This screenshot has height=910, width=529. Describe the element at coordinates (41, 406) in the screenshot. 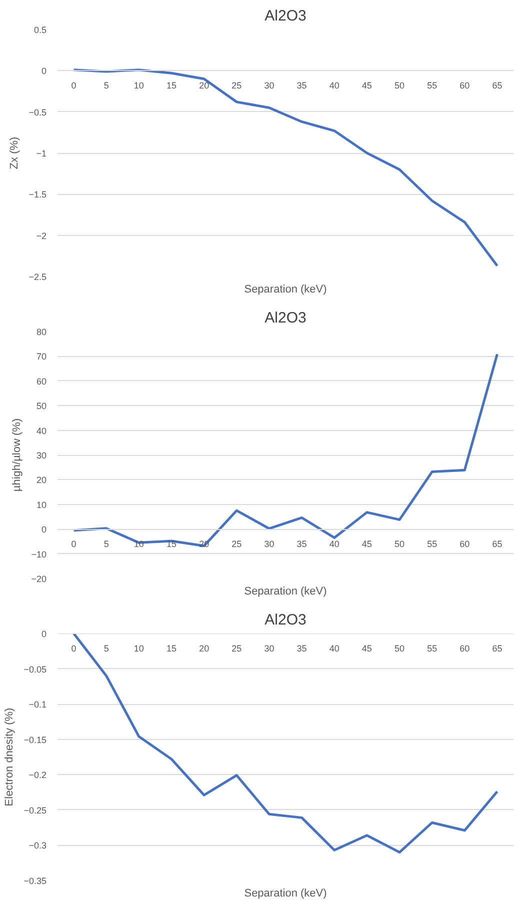

I see `y-tick-label: 50` at that location.